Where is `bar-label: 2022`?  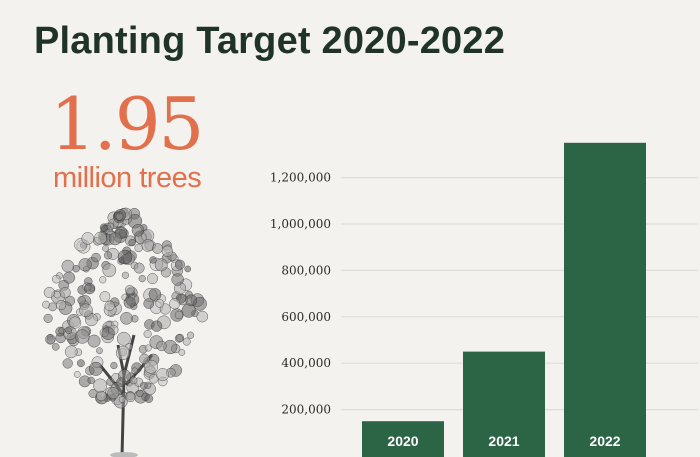 bar-label: 2022 is located at coordinates (604, 441).